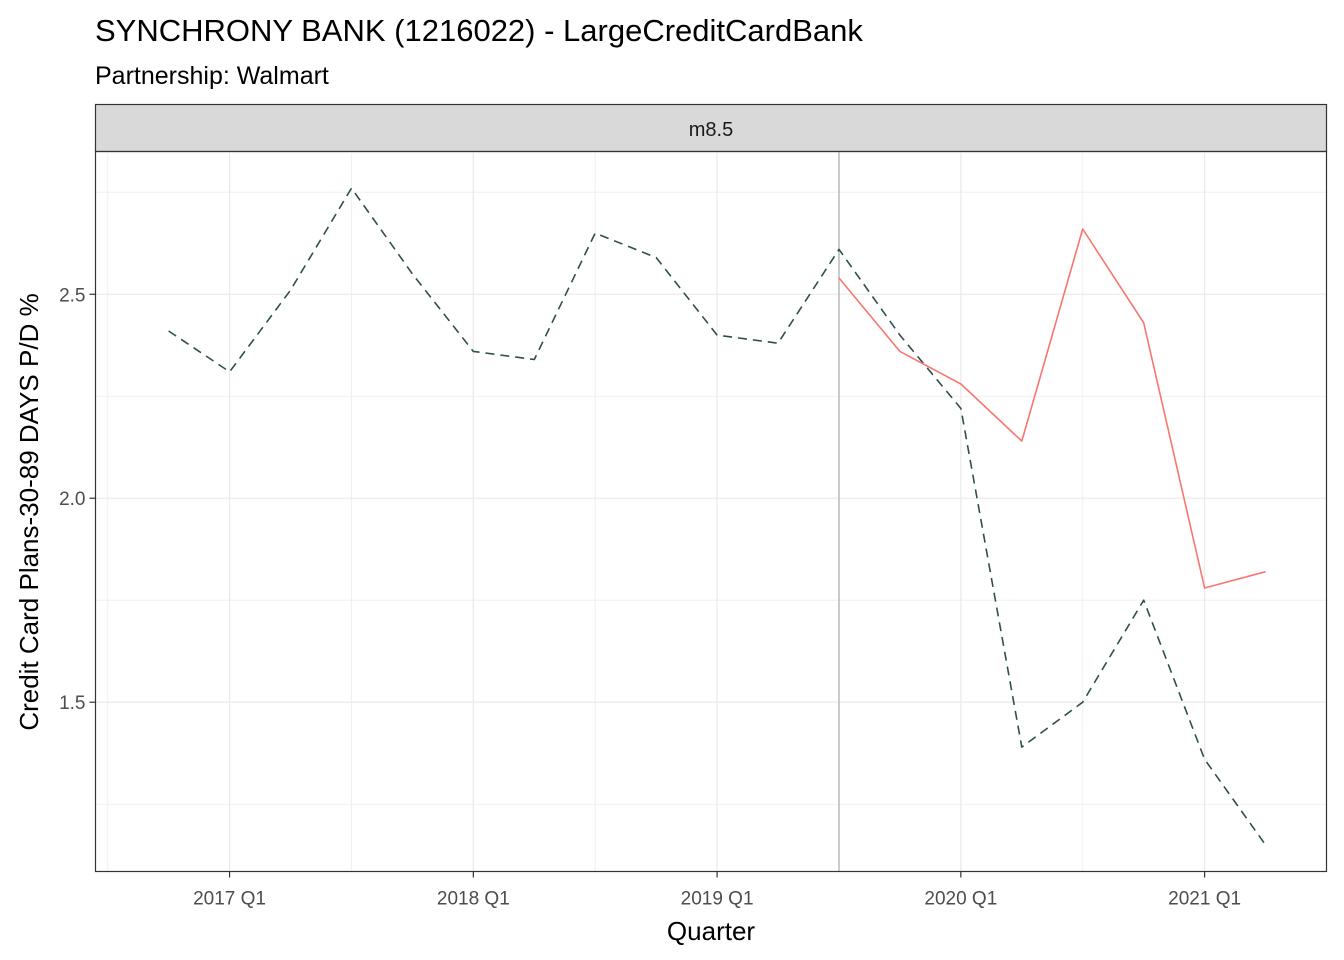 Image resolution: width=1344 pixels, height=960 pixels. Describe the element at coordinates (72, 499) in the screenshot. I see `y-tick-label: 2.0` at that location.